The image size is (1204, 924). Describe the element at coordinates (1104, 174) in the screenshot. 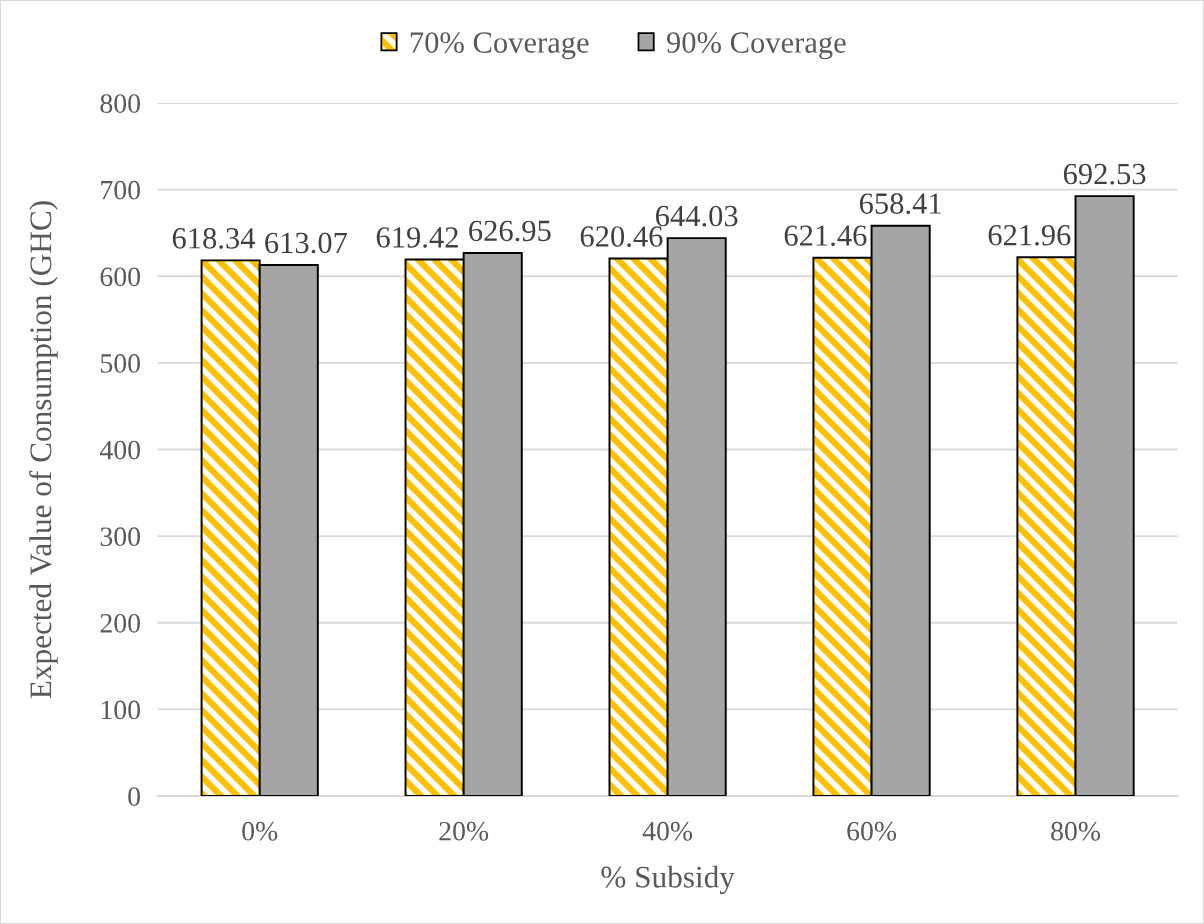

I see `data-label: 692.53` at that location.